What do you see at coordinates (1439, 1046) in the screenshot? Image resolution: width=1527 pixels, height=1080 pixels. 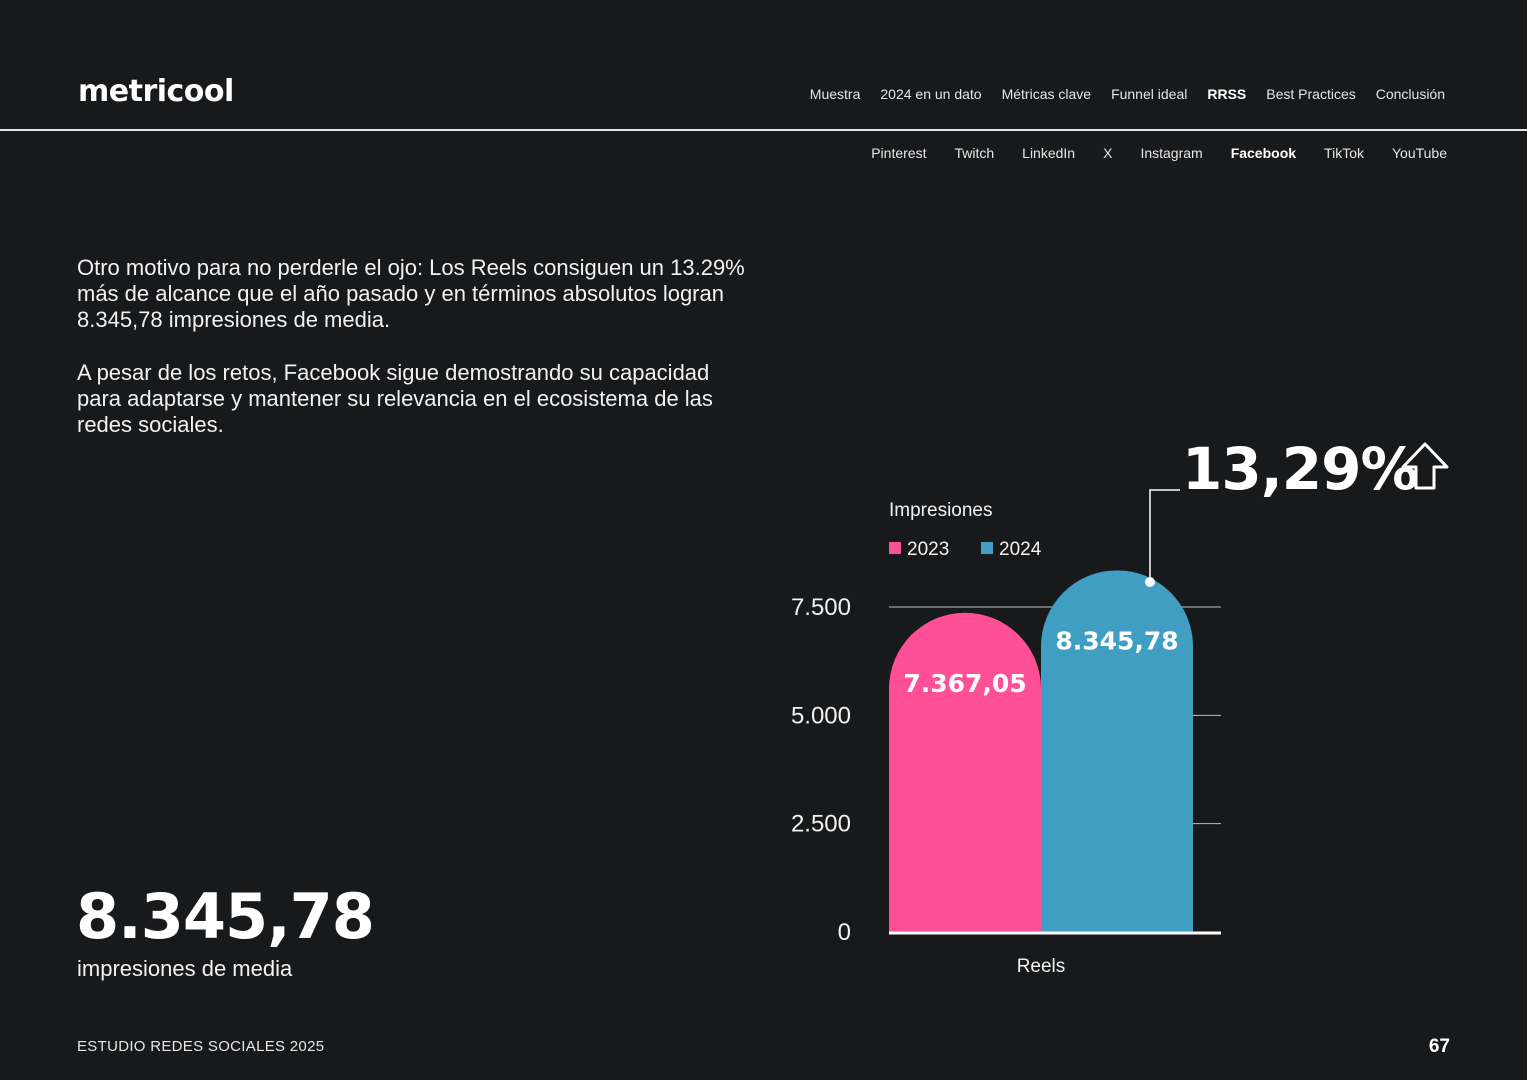 I see `page-number: 67` at bounding box center [1439, 1046].